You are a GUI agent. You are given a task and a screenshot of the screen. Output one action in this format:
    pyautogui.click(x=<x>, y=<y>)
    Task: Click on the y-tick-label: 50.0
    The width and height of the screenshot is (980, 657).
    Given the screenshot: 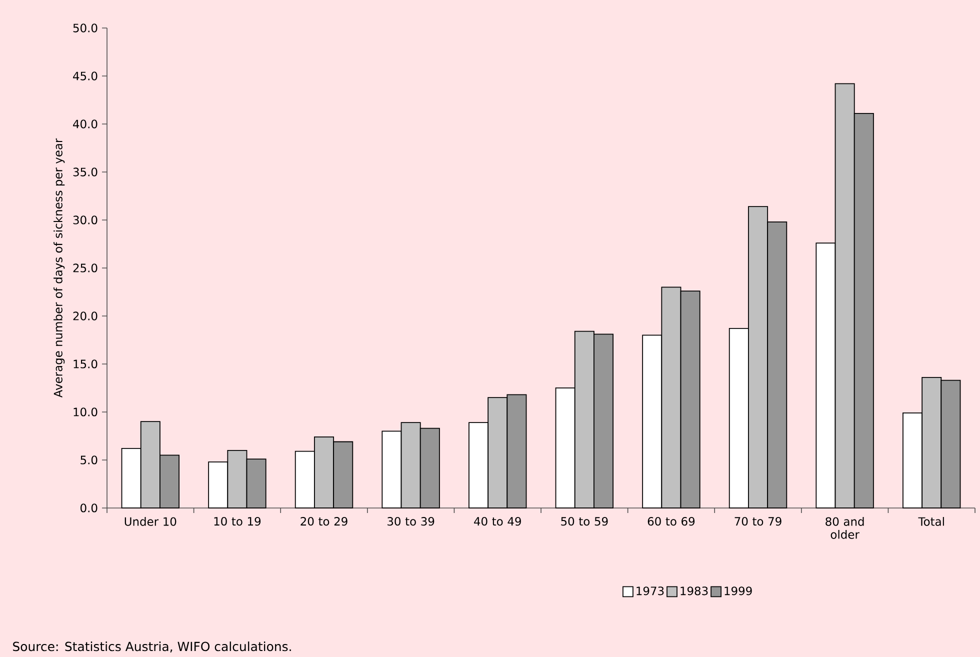 What is the action you would take?
    pyautogui.click(x=85, y=28)
    